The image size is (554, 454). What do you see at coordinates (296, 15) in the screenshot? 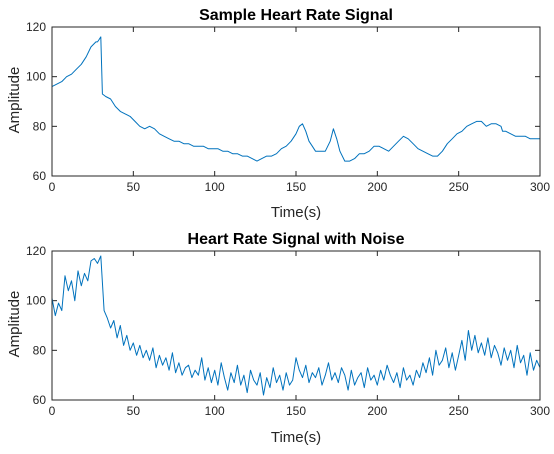
I see `chart-title: Sample Heart Rate Signal` at bounding box center [296, 15].